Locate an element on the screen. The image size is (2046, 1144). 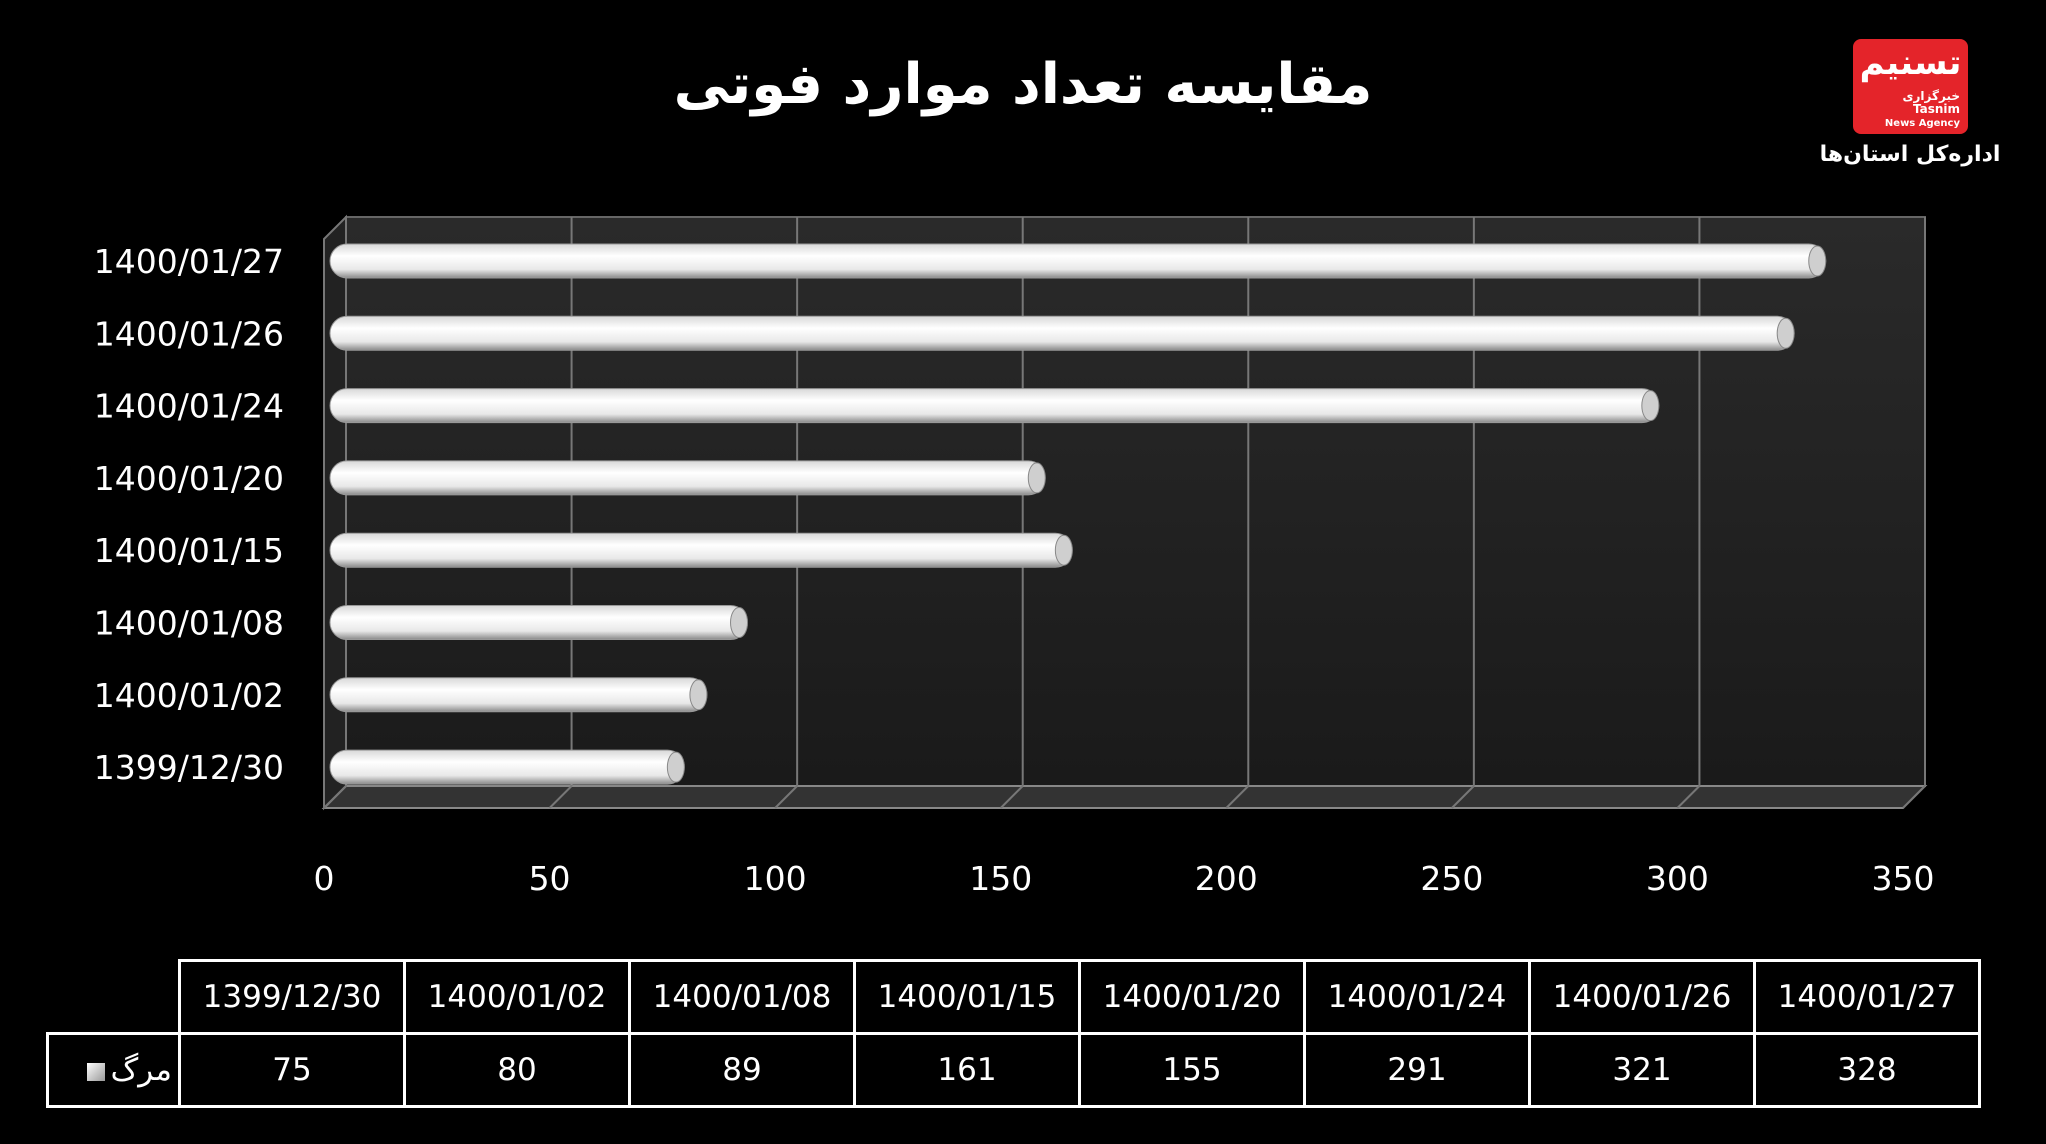
table-header-cell: 1400/01/20 is located at coordinates (1192, 997).